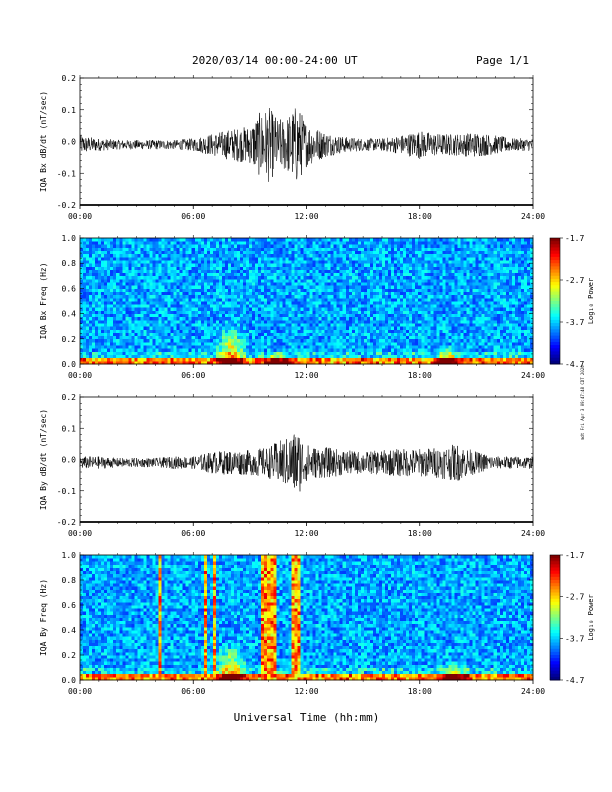 Image resolution: width=612 pixels, height=792 pixels. Describe the element at coordinates (307, 717) in the screenshot. I see `x-axis-label: Universal Time (hh:mm)` at that location.